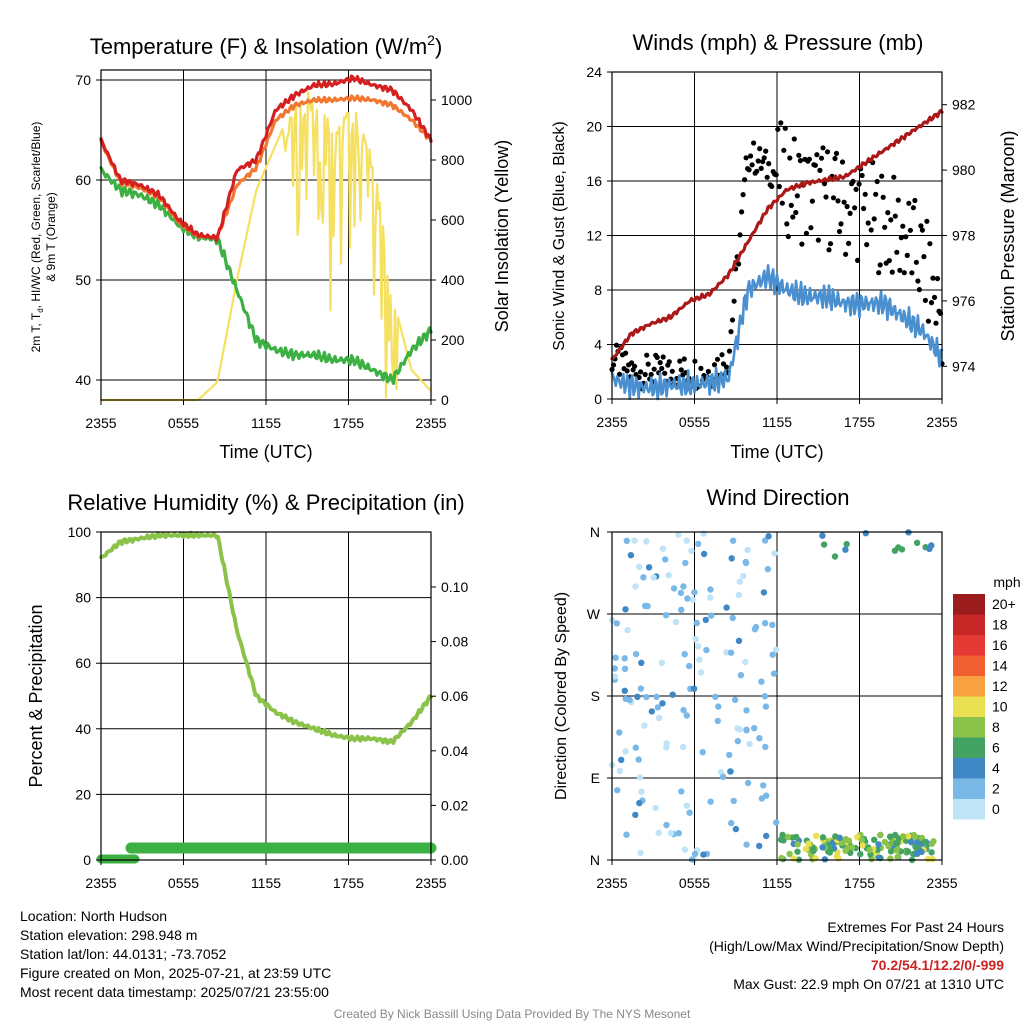  I want to click on temp-ytick-right-label-1: 200, so click(453, 340).